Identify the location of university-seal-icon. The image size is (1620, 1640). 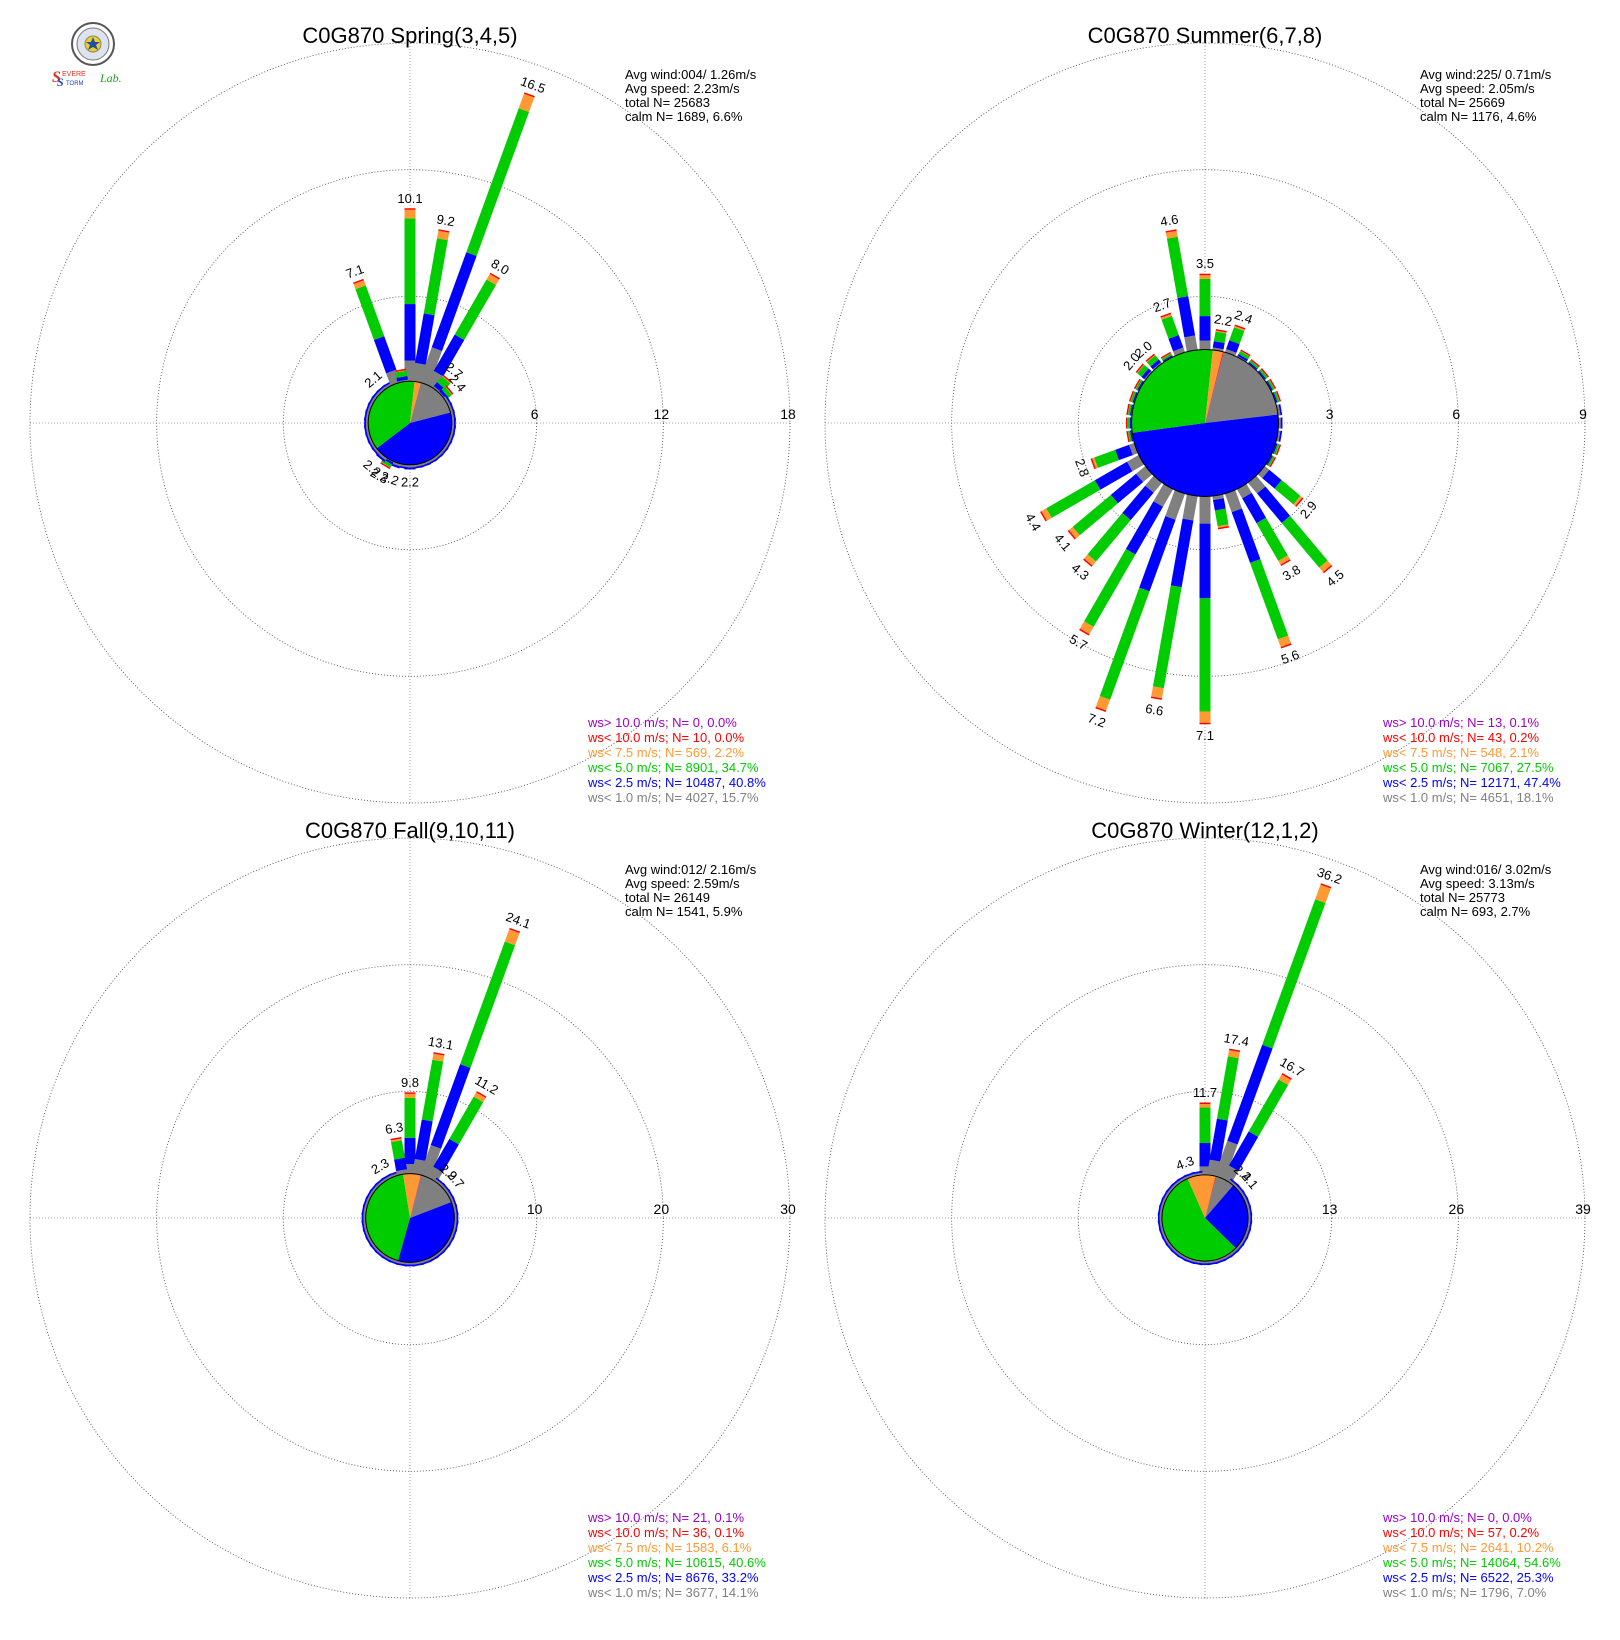
(93, 44).